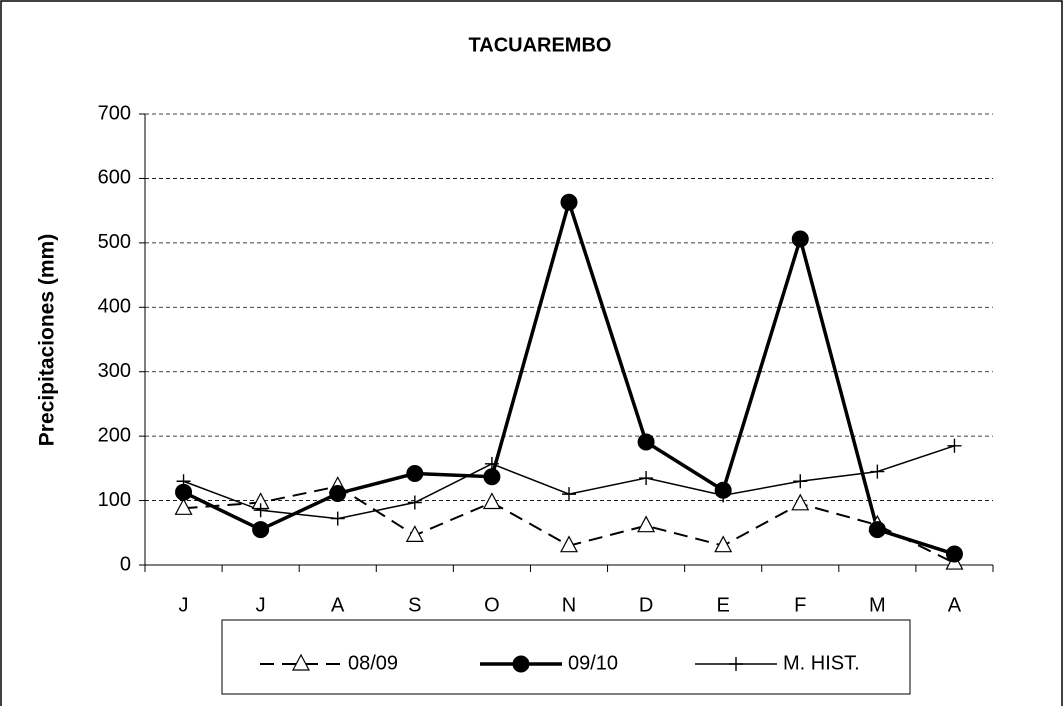 Image resolution: width=1064 pixels, height=706 pixels. Describe the element at coordinates (114, 500) in the screenshot. I see `y-tick-label: 100` at that location.